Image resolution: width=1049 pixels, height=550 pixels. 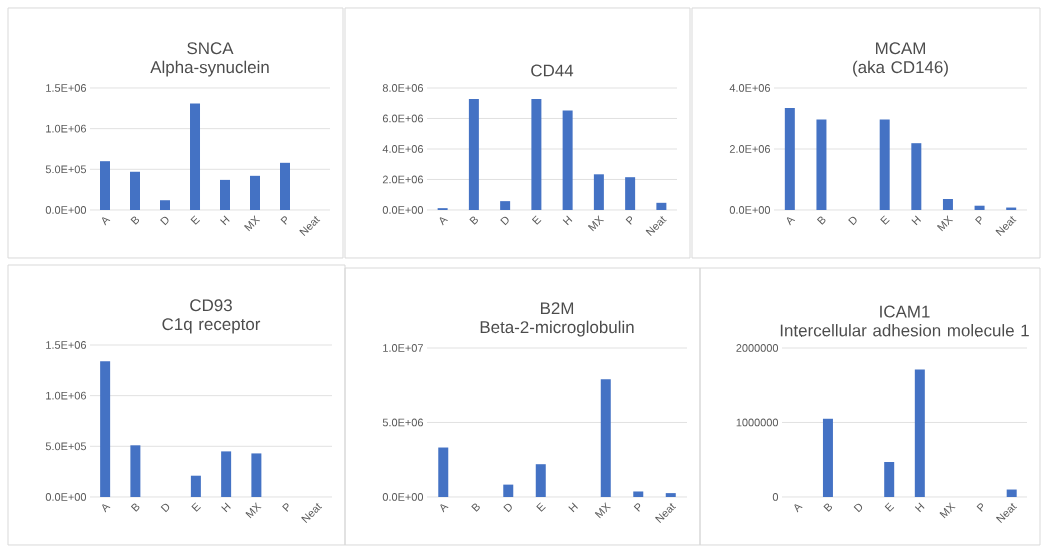 I want to click on y-tick-label: 0, so click(x=775, y=497).